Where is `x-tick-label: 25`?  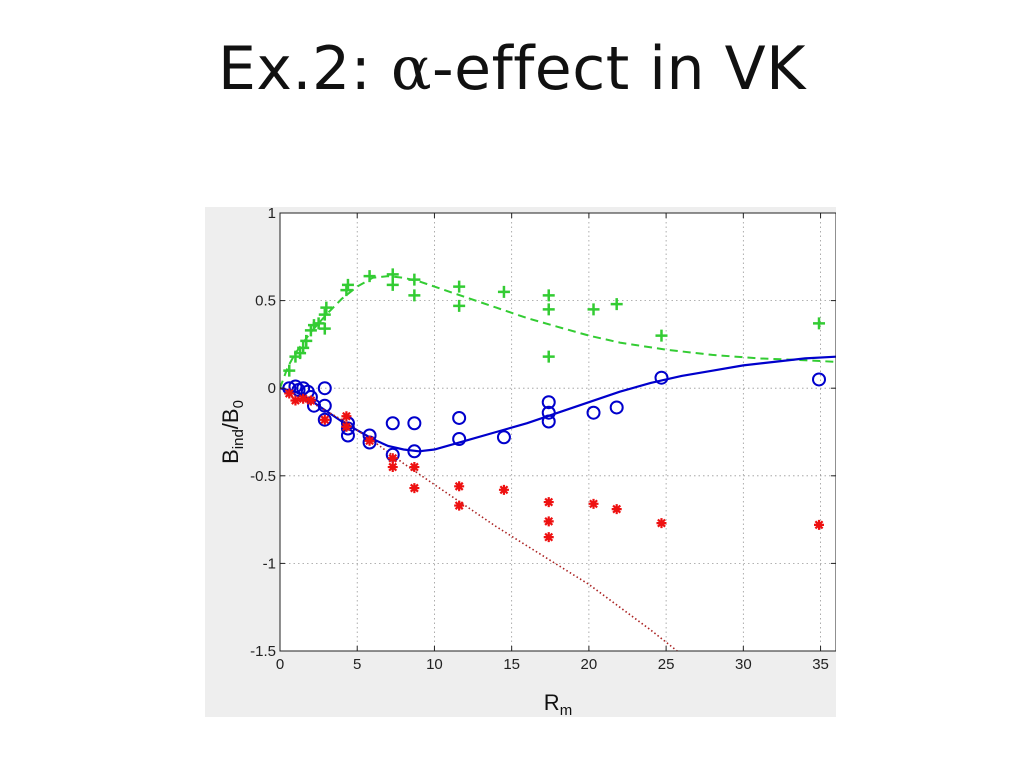 x-tick-label: 25 is located at coordinates (666, 664).